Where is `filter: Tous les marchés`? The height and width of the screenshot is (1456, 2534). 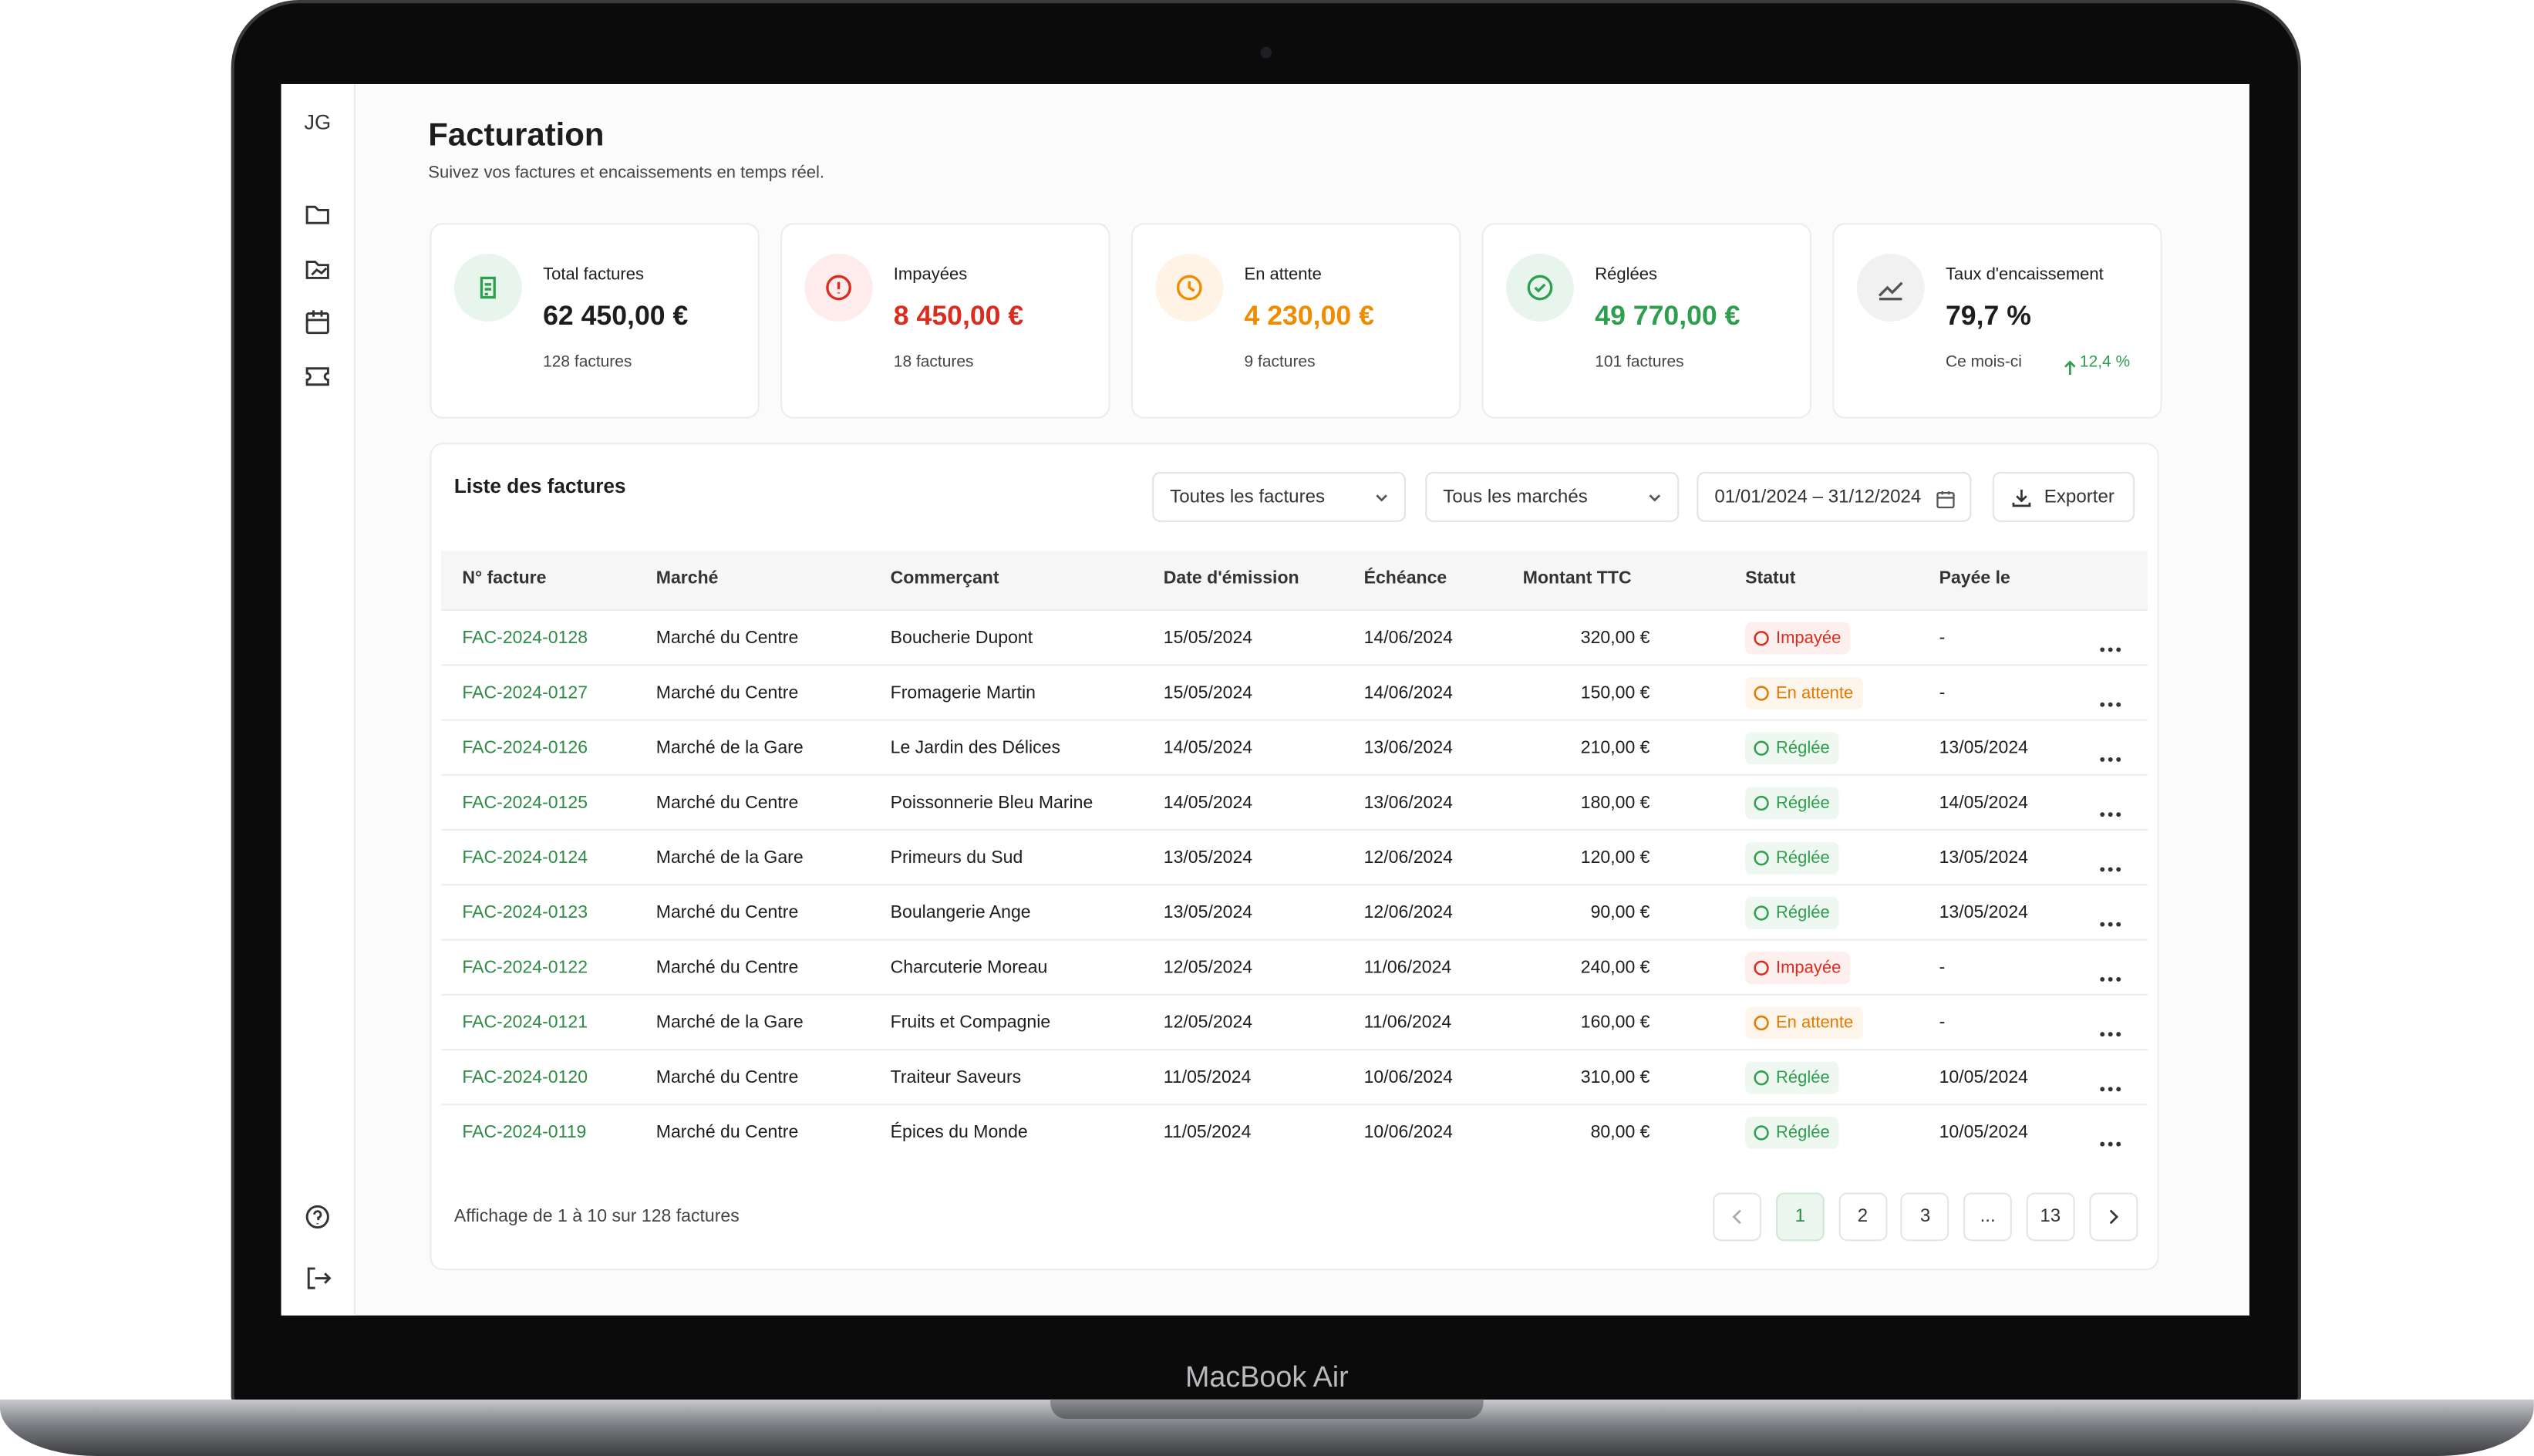 filter: Tous les marchés is located at coordinates (1552, 496).